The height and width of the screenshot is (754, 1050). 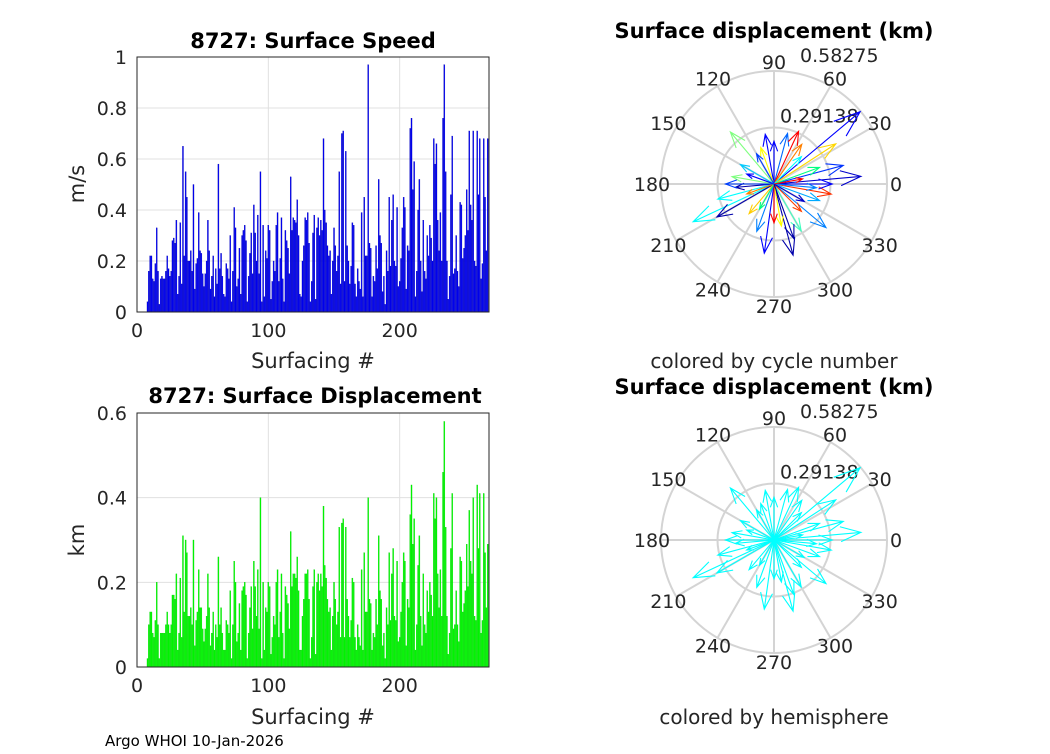 I want to click on compass-bottom-spoke, so click(x=823, y=511).